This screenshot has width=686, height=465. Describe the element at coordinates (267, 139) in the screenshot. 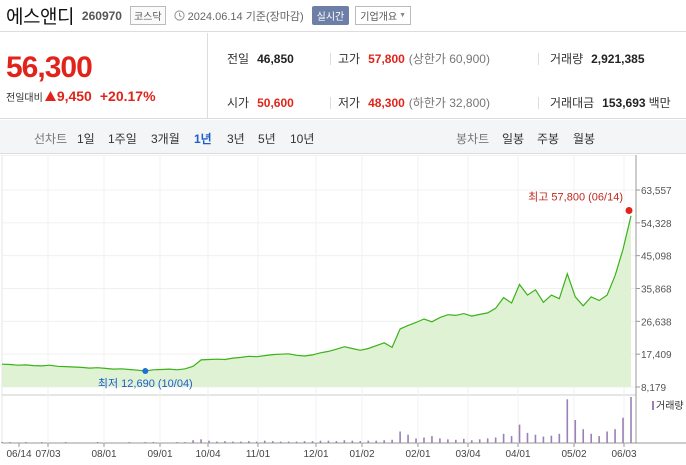

I see `tab-5-years: 5년` at that location.